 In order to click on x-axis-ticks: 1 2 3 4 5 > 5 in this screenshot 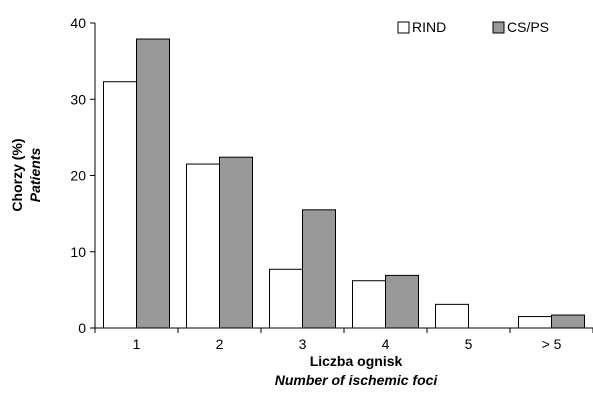, I will do `click(343, 340)`.